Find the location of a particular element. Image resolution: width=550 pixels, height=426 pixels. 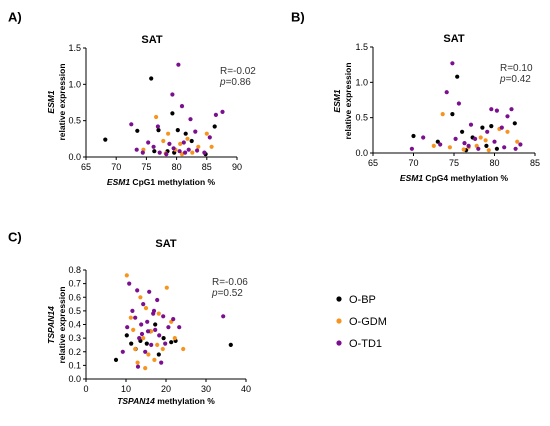

x-axis-label: ESM1 CpG4 methylation % is located at coordinates (454, 178).